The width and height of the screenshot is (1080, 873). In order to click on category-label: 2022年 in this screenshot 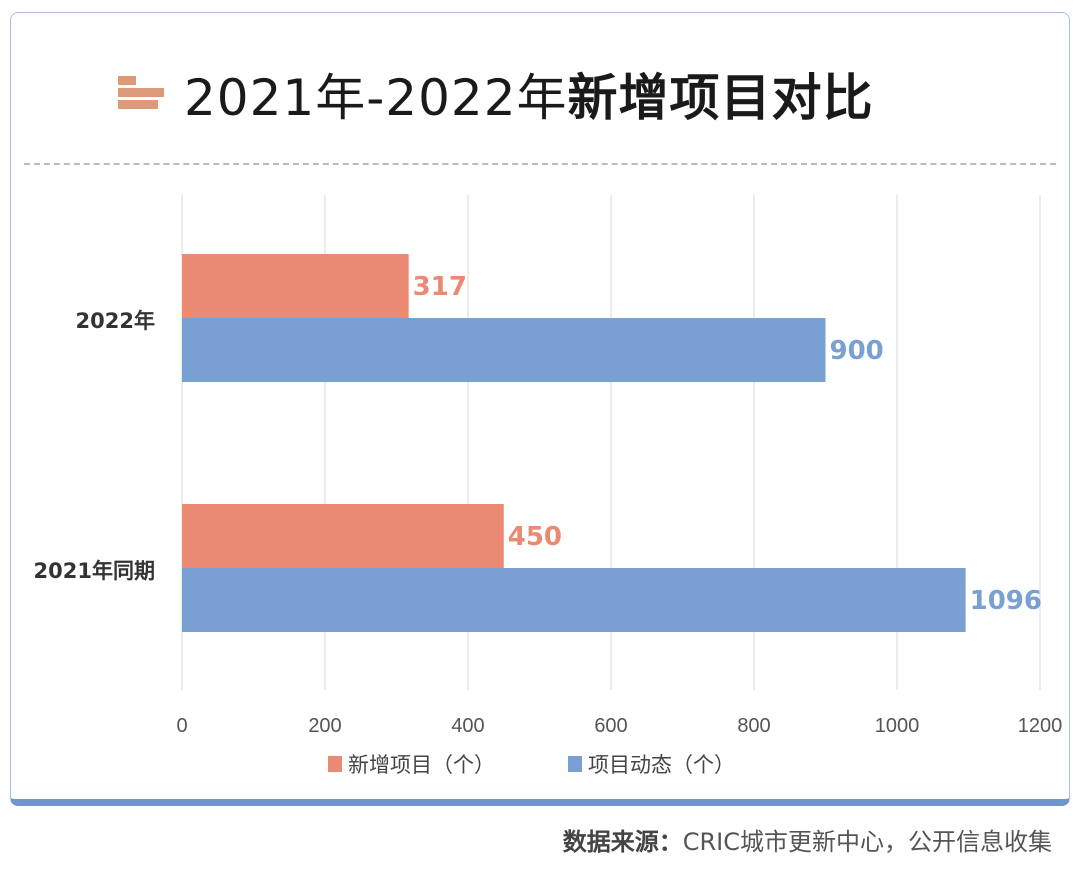, I will do `click(115, 321)`.